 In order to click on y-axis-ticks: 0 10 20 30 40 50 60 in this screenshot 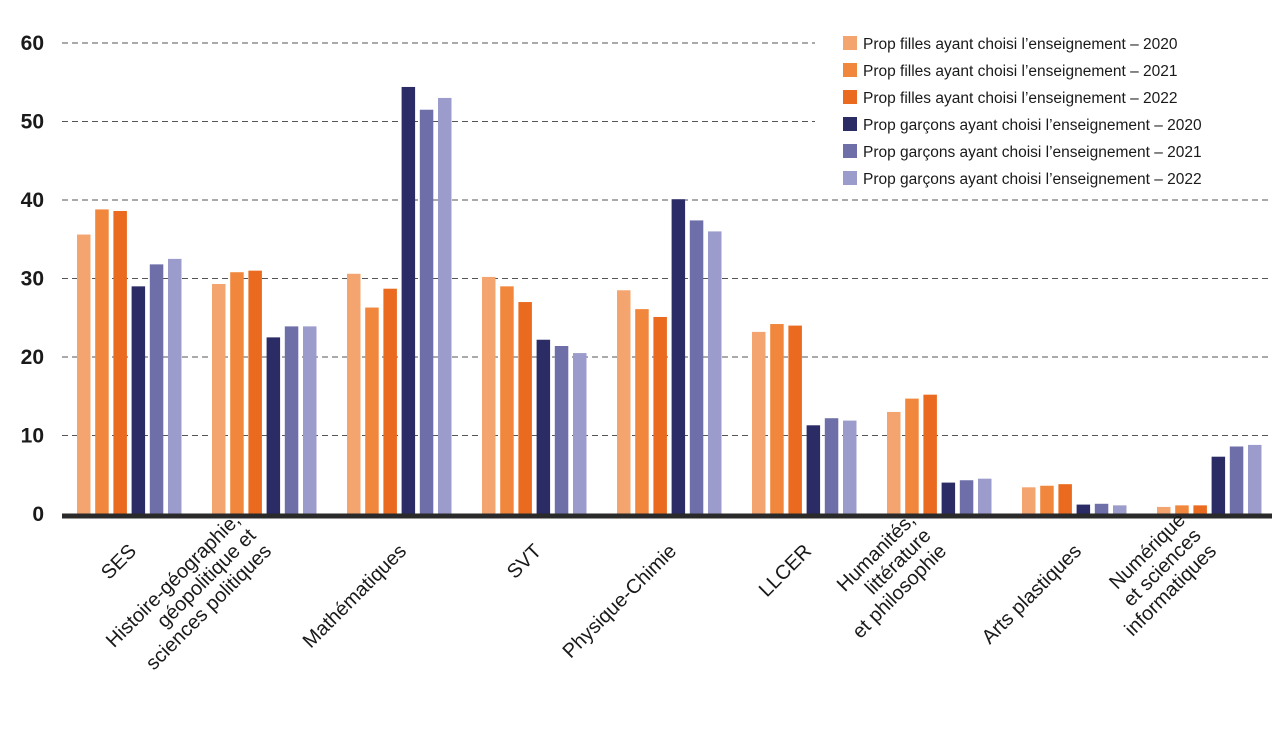, I will do `click(32, 279)`.